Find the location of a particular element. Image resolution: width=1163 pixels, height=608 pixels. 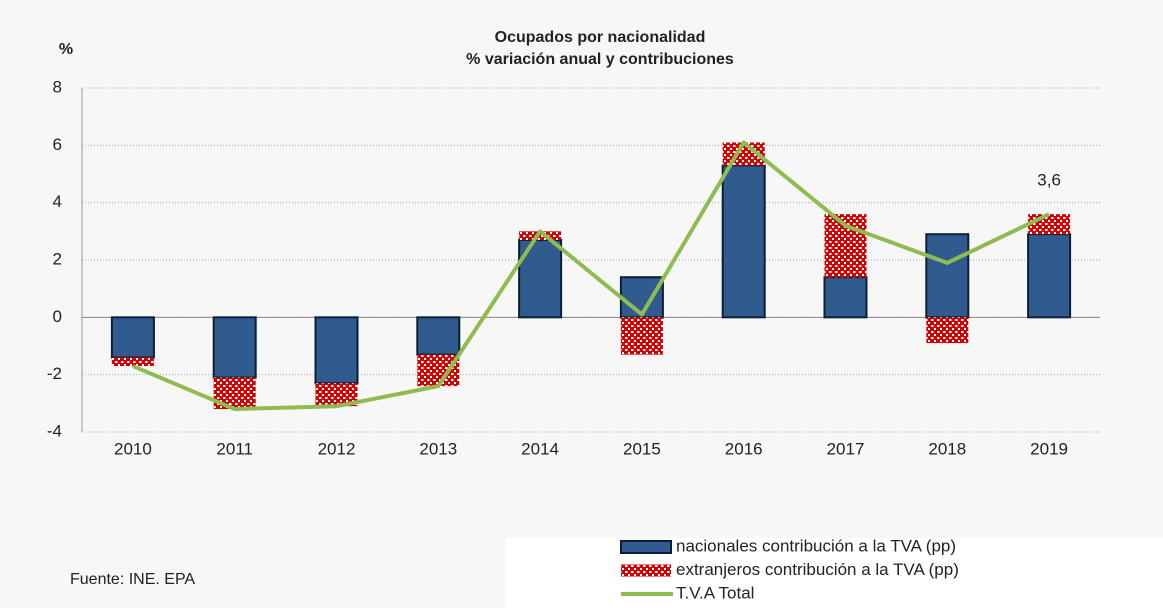

y-tick-label: 2 is located at coordinates (57, 258).